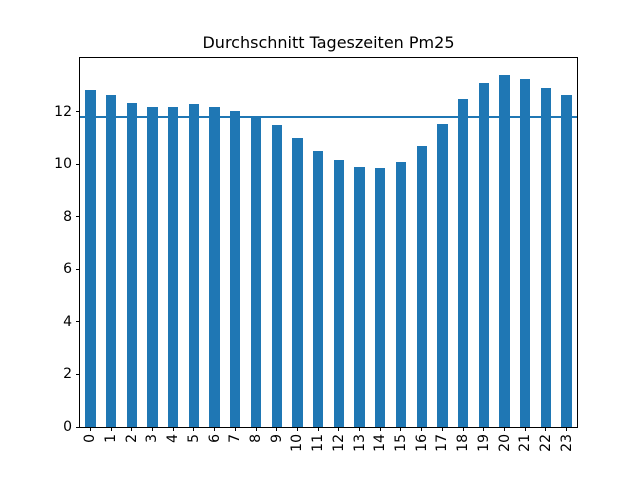  I want to click on x-tick-label: 23, so click(566, 443).